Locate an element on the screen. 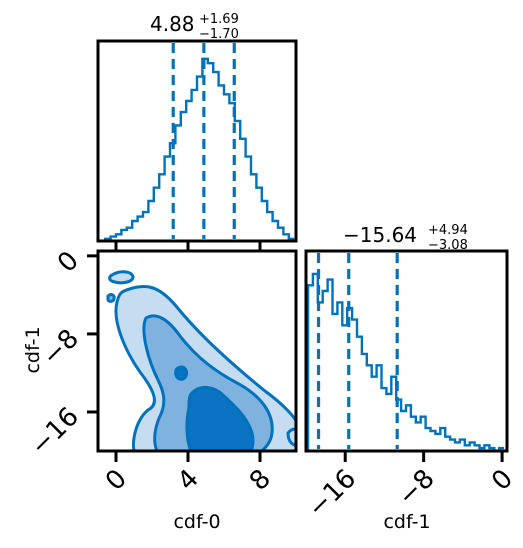 The height and width of the screenshot is (548, 523). contour-x-tick-label-2: 8 is located at coordinates (260, 480).